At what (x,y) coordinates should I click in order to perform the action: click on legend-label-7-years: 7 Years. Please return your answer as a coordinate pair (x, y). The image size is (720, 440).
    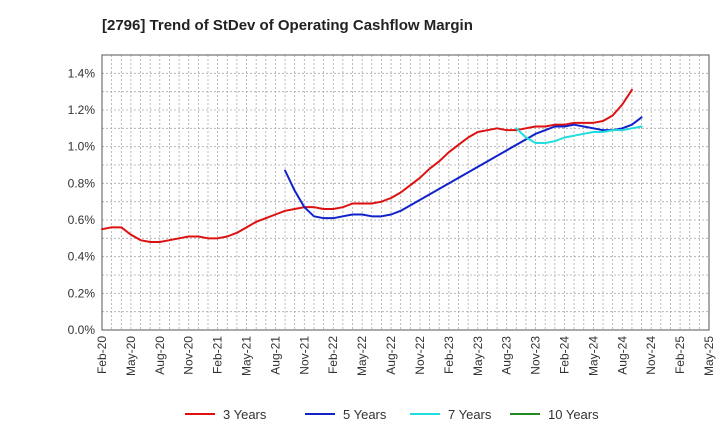
    Looking at the image, I should click on (470, 414).